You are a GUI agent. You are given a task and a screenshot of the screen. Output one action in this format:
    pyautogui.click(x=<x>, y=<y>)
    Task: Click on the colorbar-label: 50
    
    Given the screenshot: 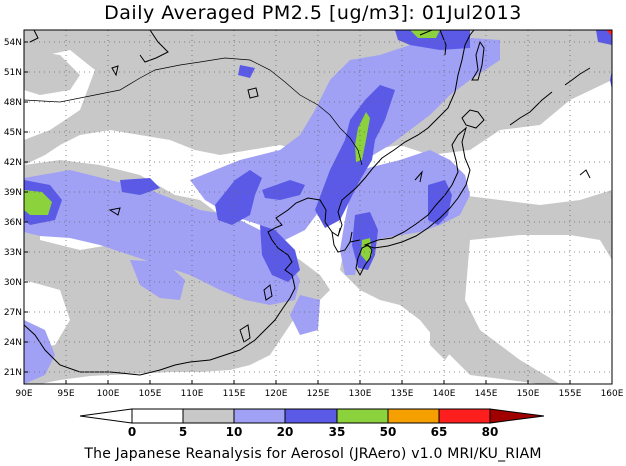 What is the action you would take?
    pyautogui.click(x=388, y=432)
    